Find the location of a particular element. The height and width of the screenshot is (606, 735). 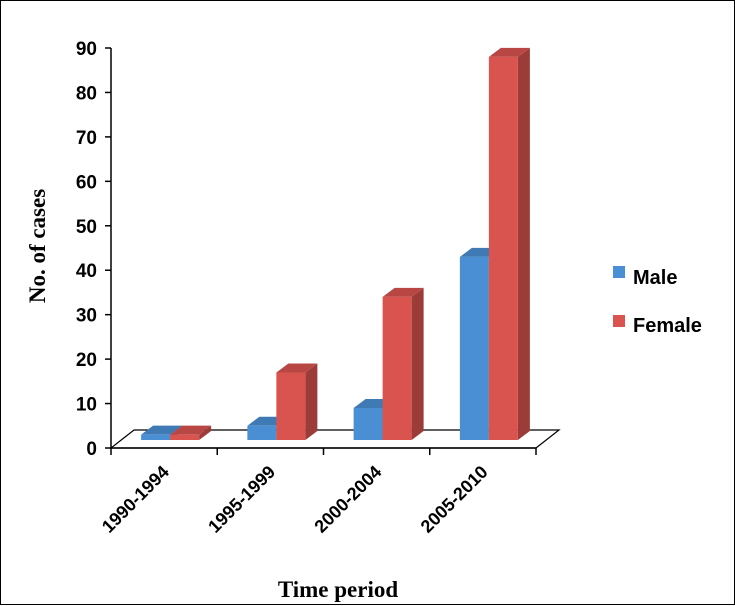

bar-female-1990-1994-top is located at coordinates (191, 430).